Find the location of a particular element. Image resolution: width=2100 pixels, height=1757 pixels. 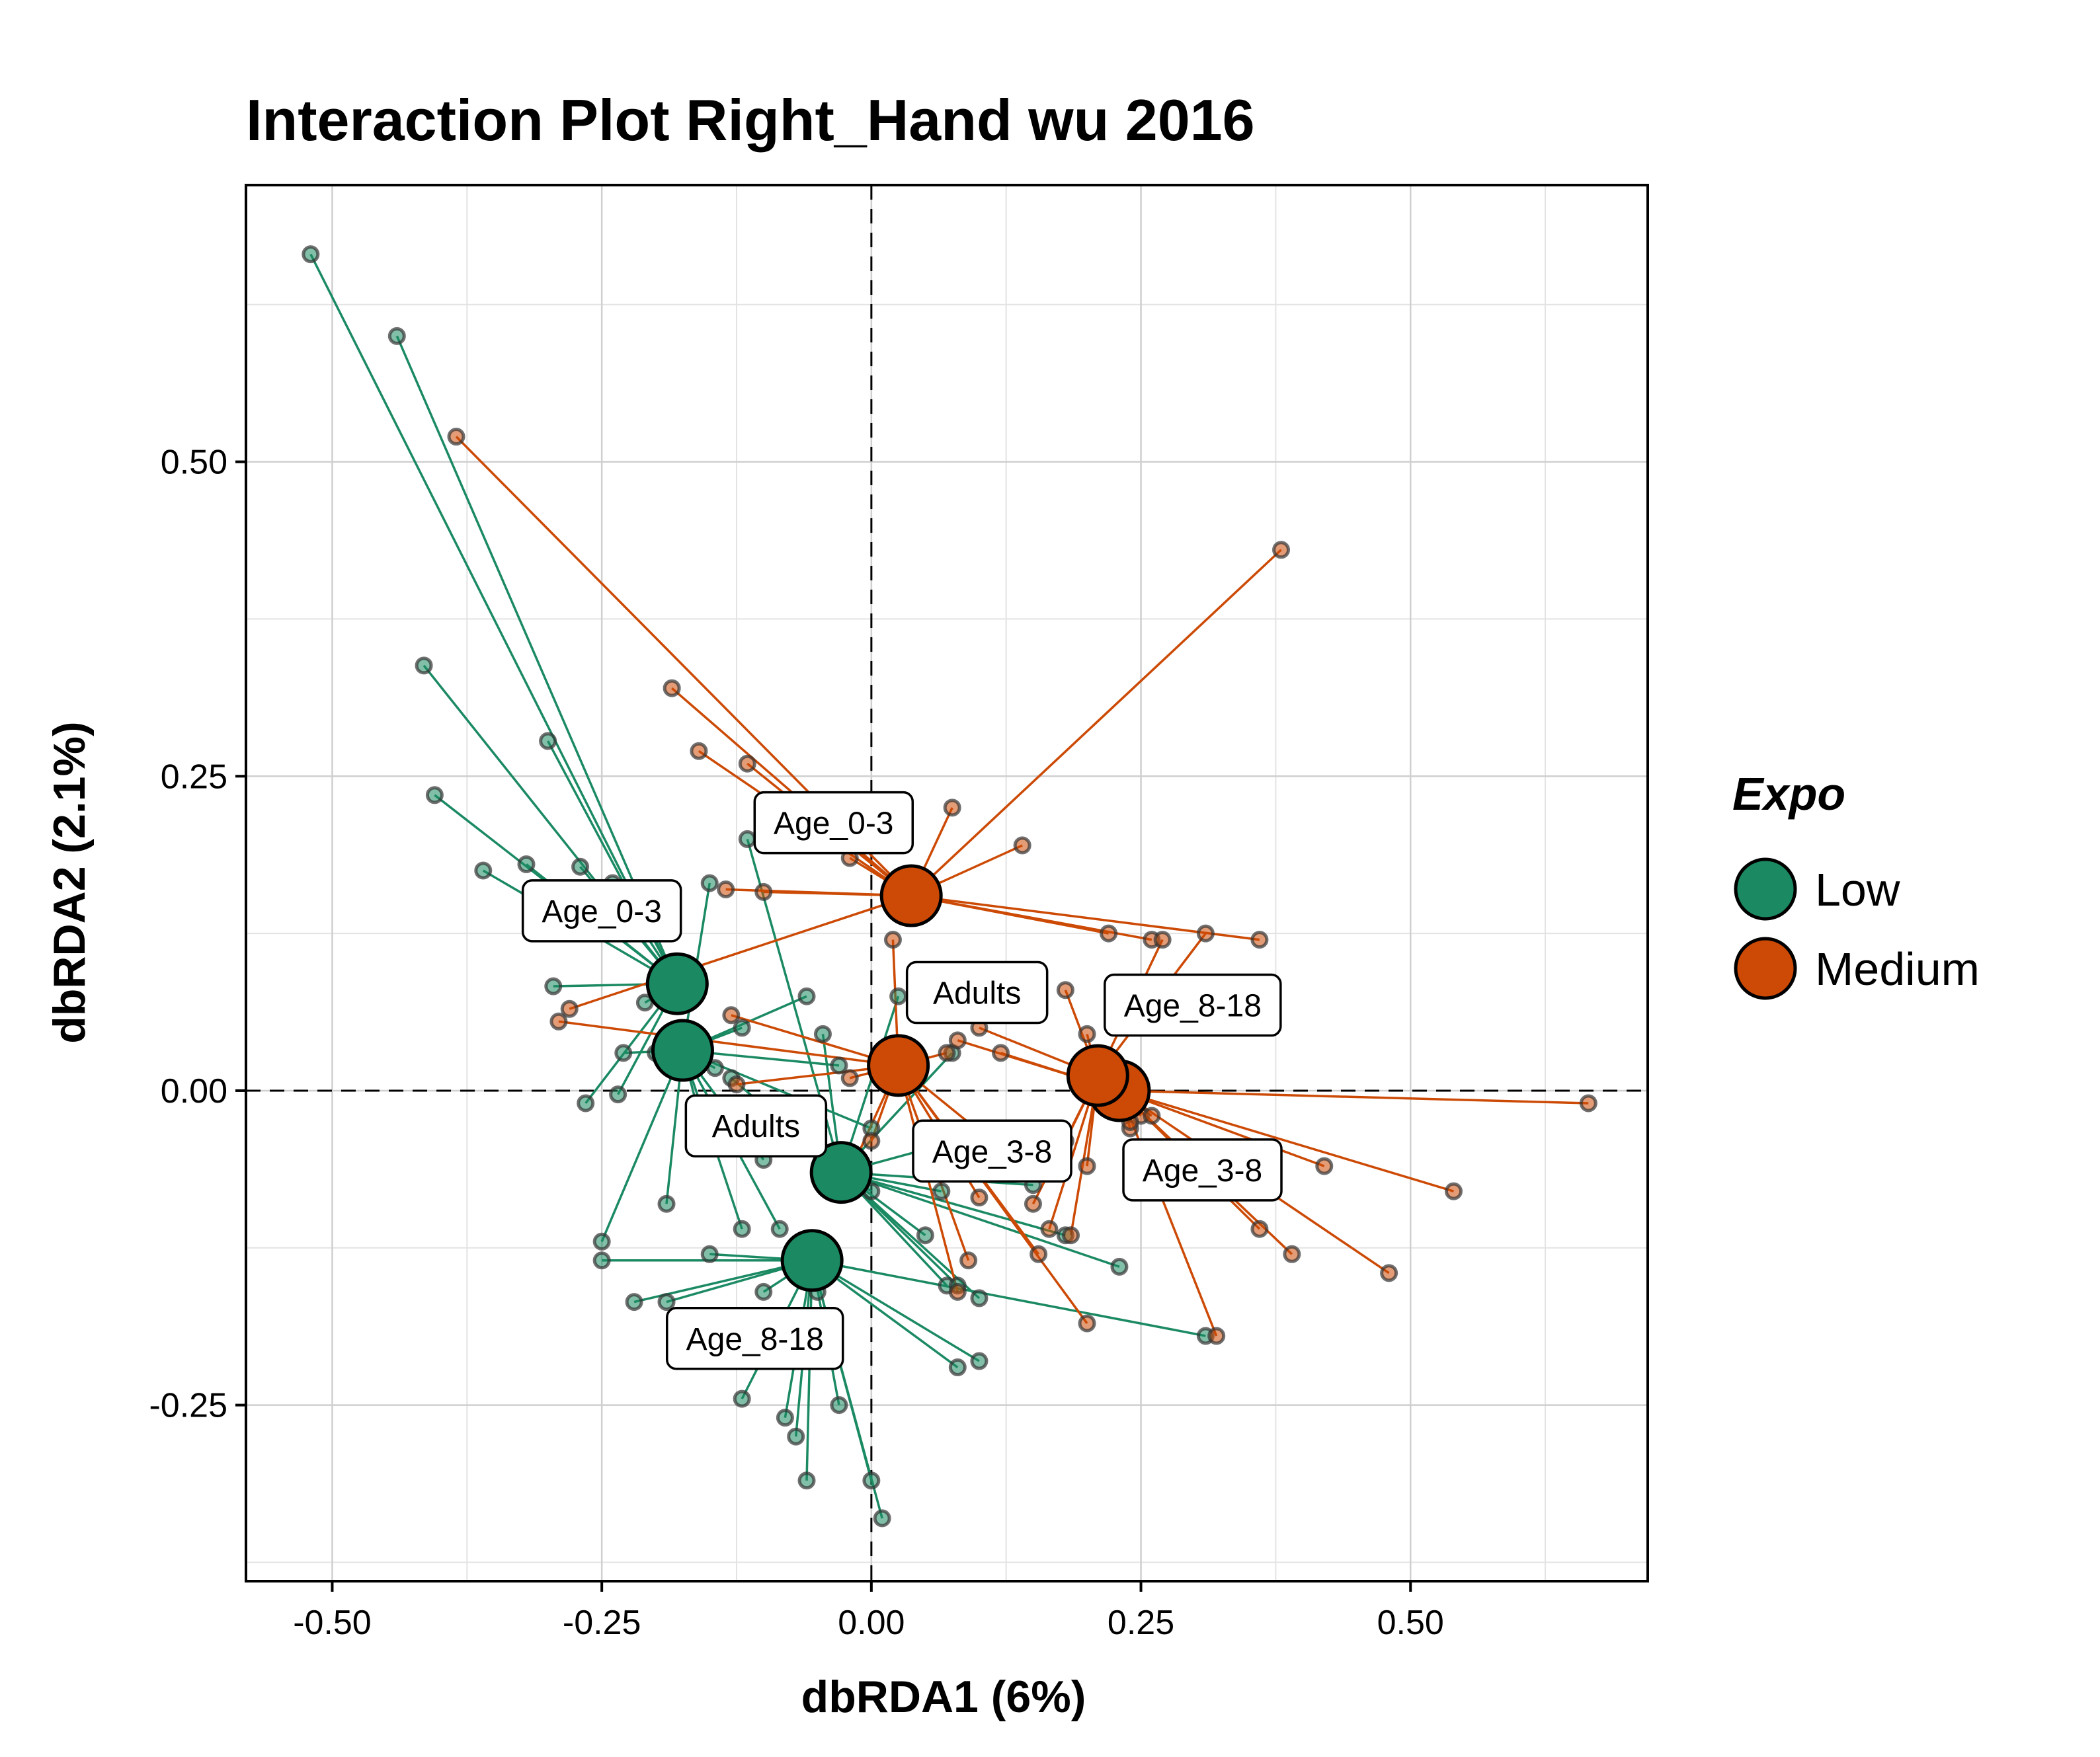

y-tick-label: 0.25 is located at coordinates (194, 777).